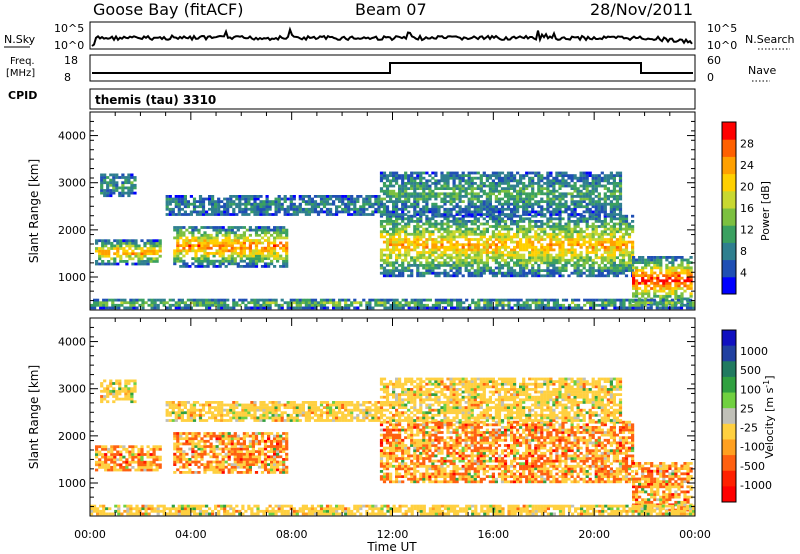 The image size is (800, 554). I want to click on freq-label-line1: Freq., so click(22, 61).